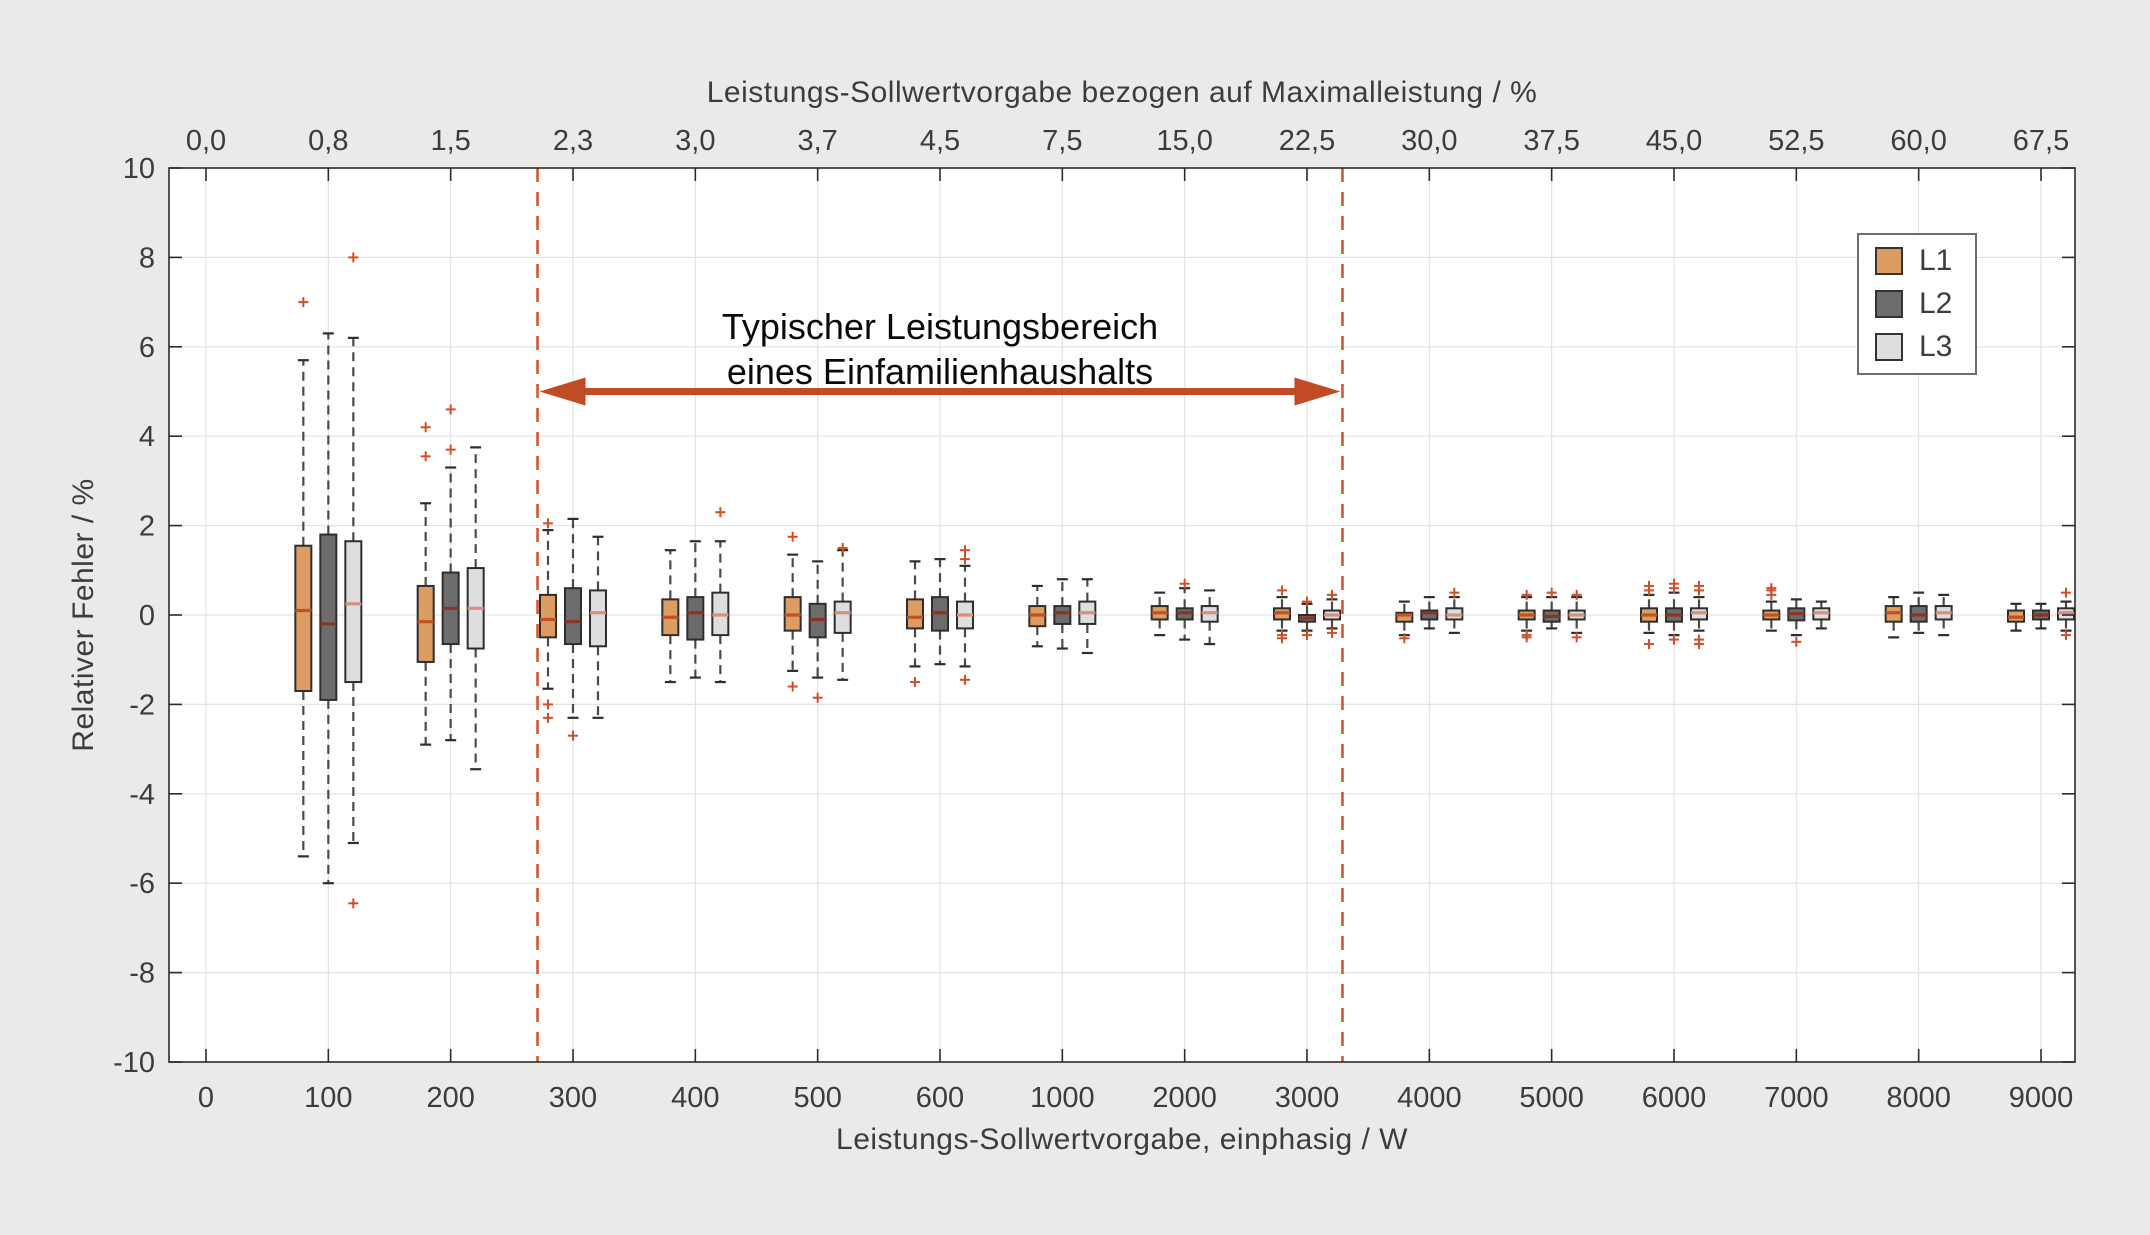 The width and height of the screenshot is (2150, 1235). What do you see at coordinates (1551, 615) in the screenshot?
I see `box-group-5000W` at bounding box center [1551, 615].